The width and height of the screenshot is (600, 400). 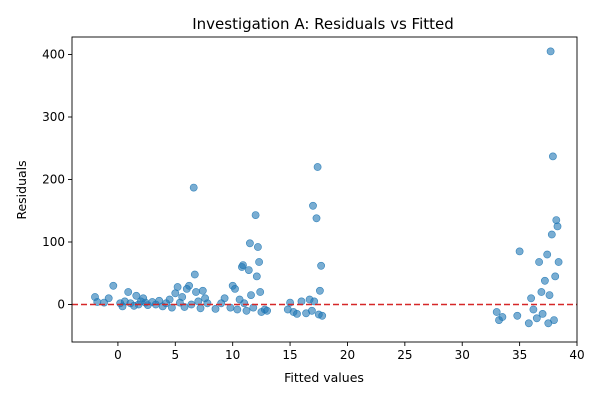 What do you see at coordinates (323, 24) in the screenshot?
I see `chart-title: Investigation A: Residuals vs Fitted` at bounding box center [323, 24].